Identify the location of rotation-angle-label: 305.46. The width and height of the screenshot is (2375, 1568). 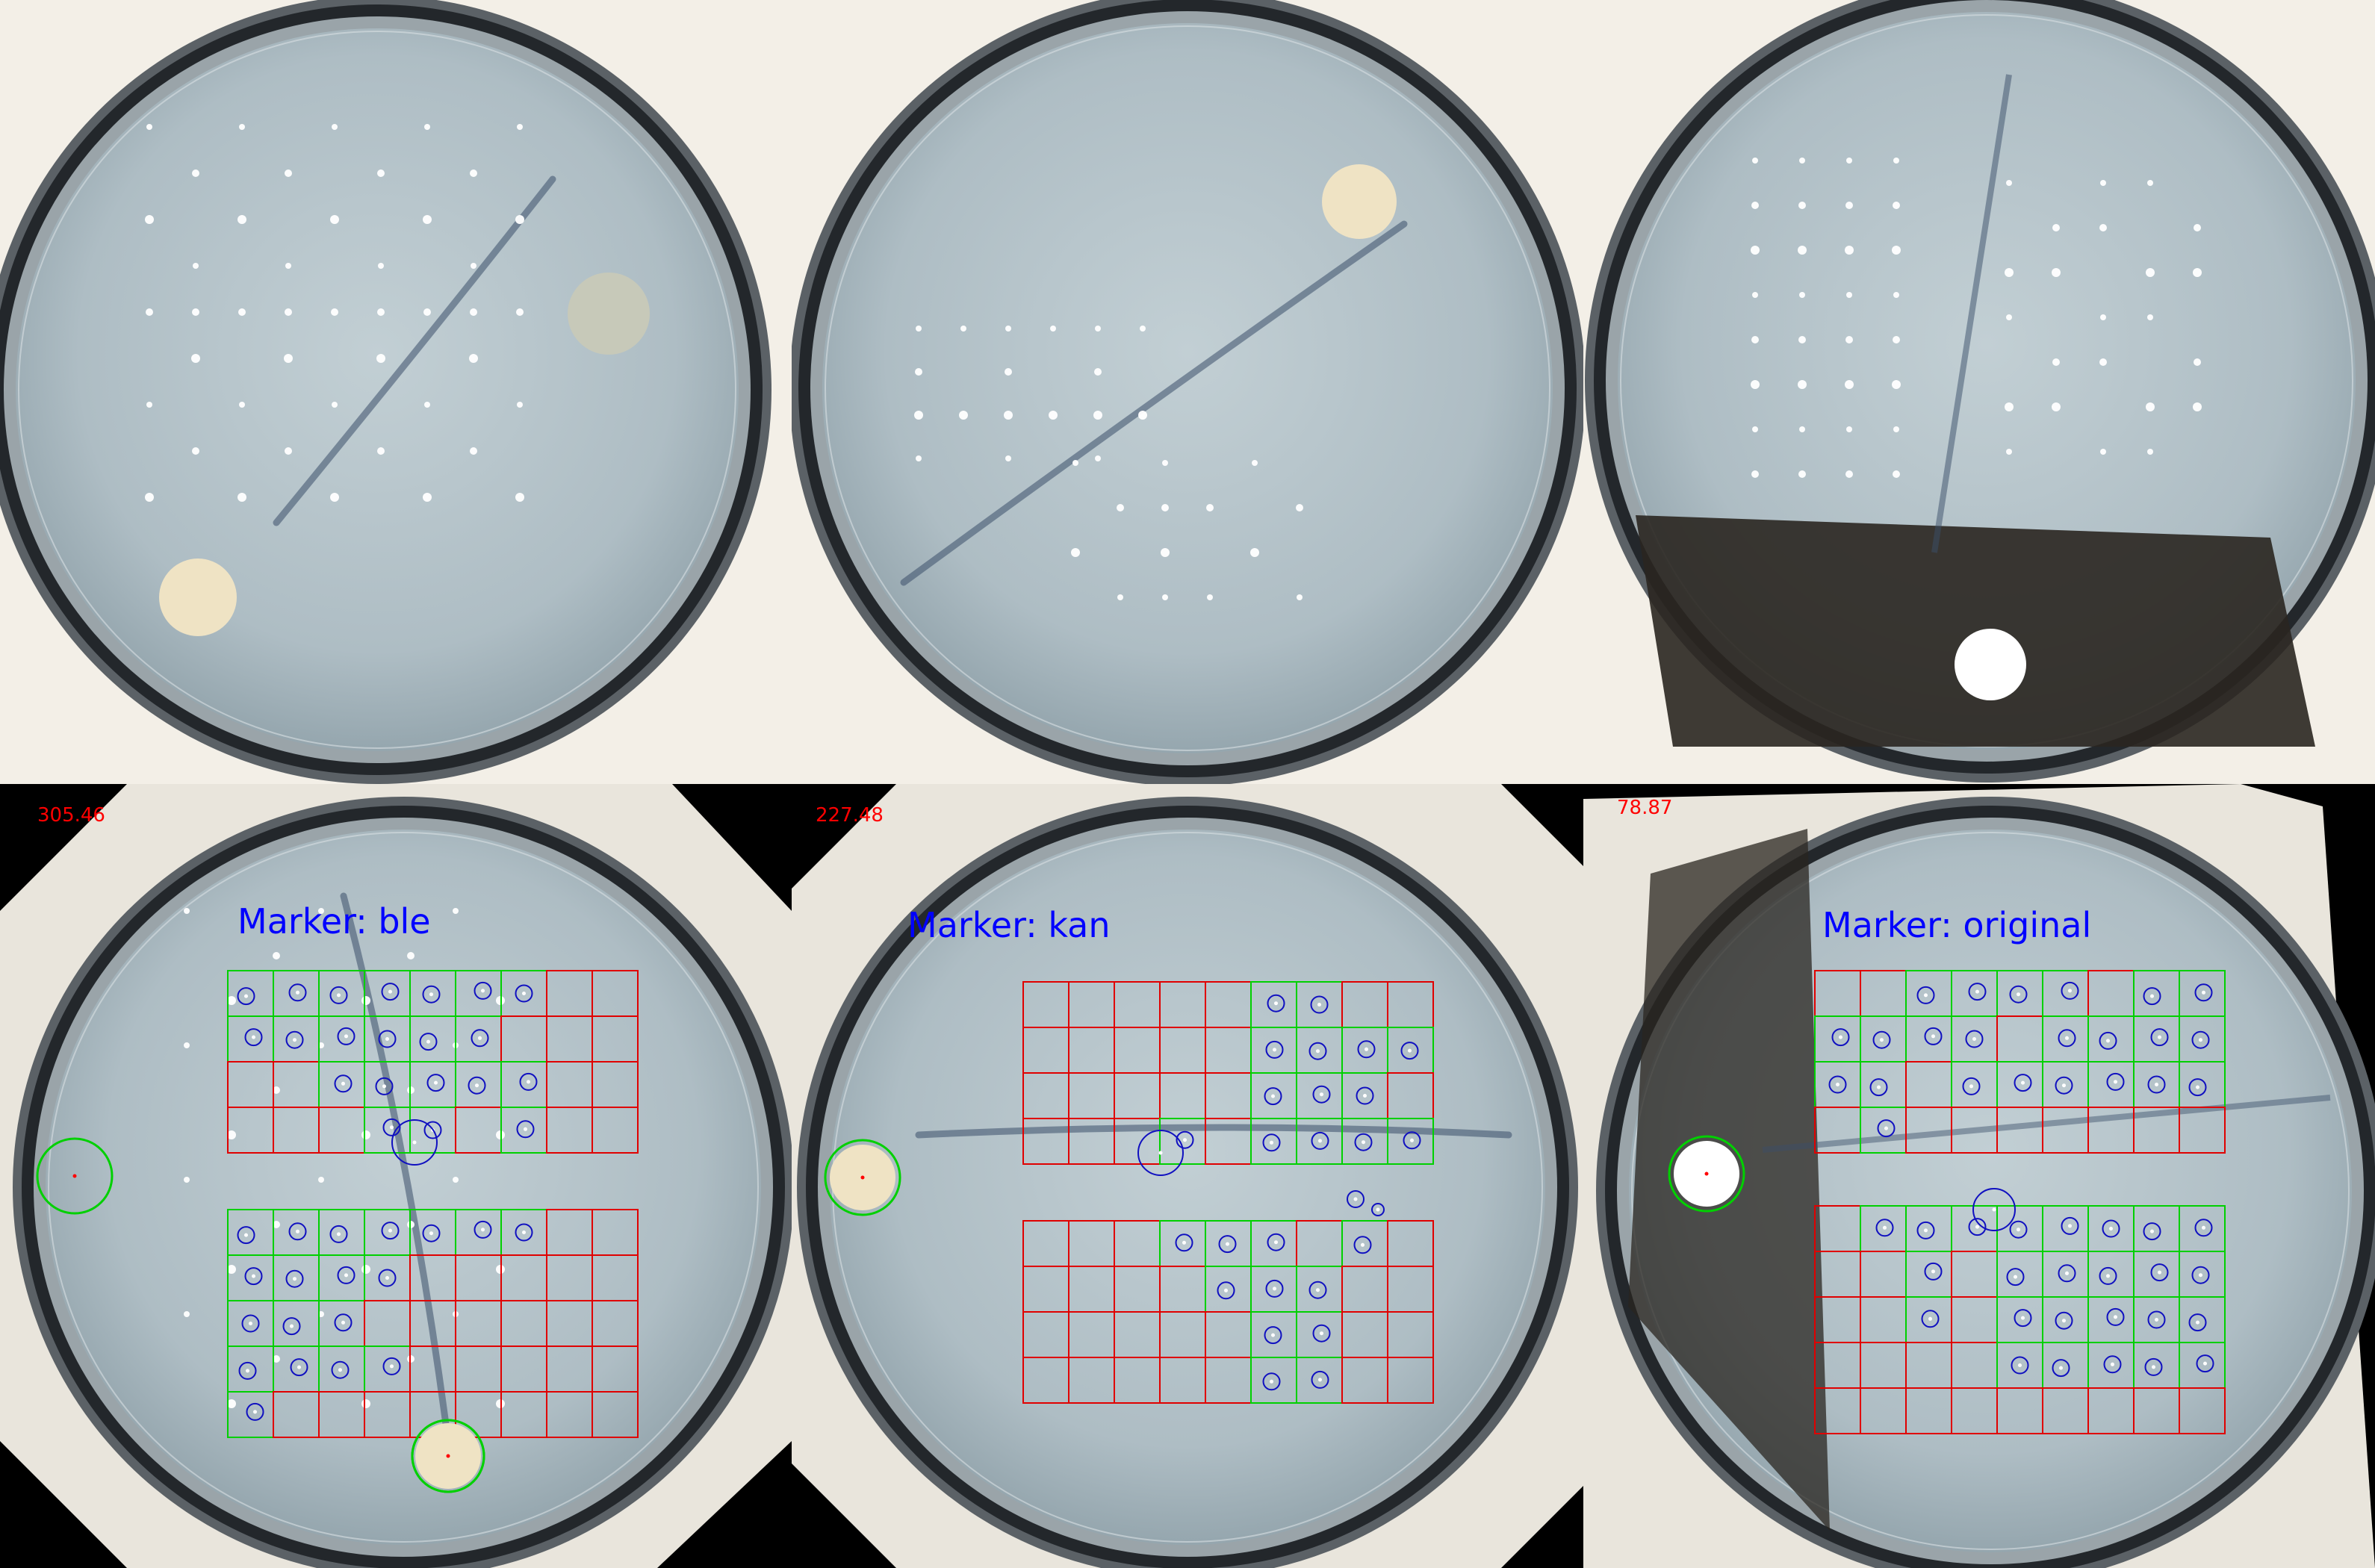
(71, 815).